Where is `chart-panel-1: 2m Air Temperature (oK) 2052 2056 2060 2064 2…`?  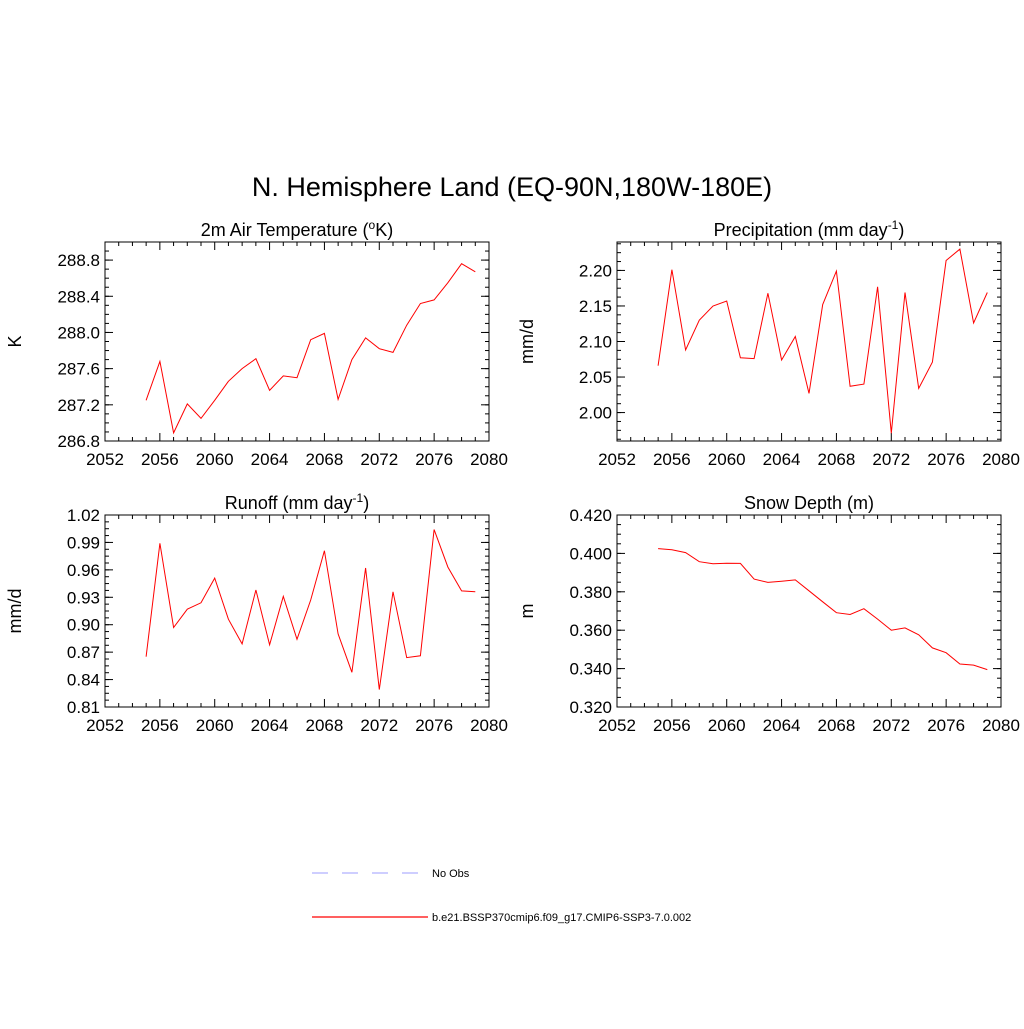 chart-panel-1: 2m Air Temperature (oK) 2052 2056 2060 2064 2… is located at coordinates (256, 343).